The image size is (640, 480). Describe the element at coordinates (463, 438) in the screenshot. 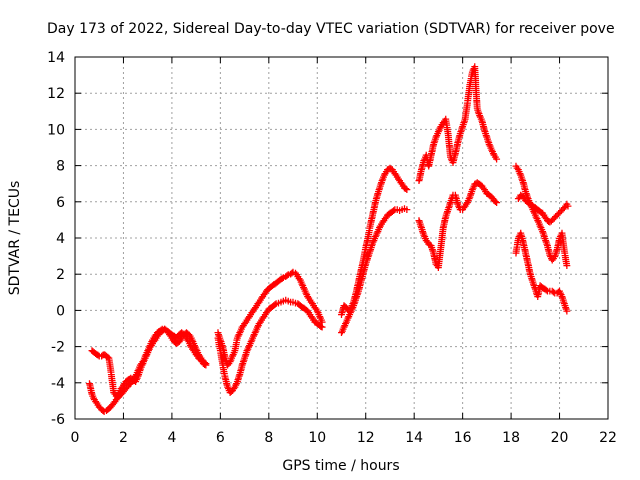

I see `x-tick-label: 16` at that location.